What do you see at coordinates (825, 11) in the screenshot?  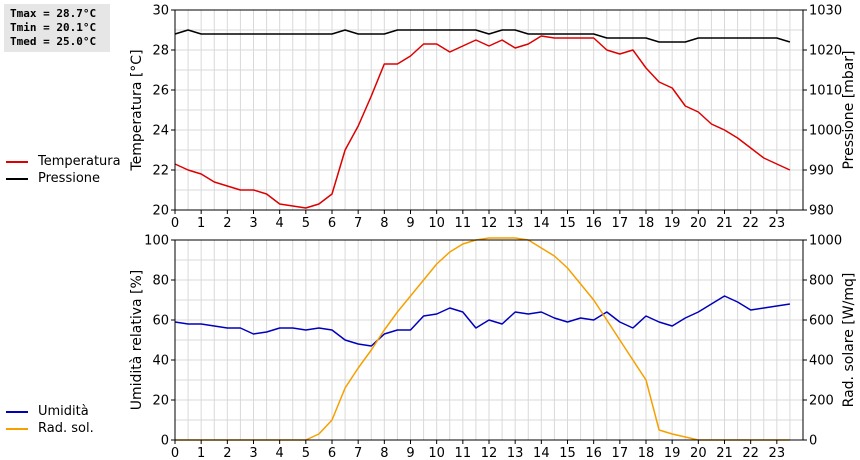 I see `y-right-tick-label: 1030` at bounding box center [825, 11].